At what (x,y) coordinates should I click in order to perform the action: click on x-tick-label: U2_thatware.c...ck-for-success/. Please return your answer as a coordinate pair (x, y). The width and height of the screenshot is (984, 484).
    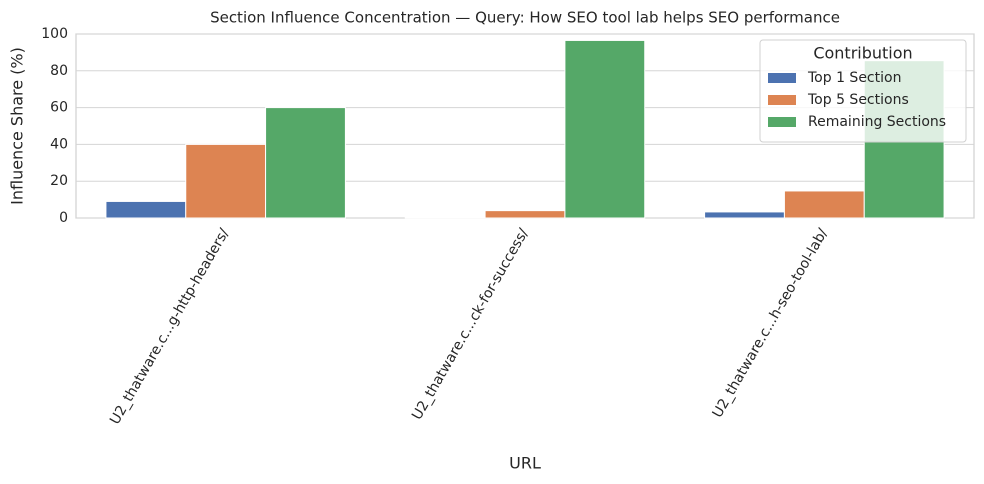
    Looking at the image, I should click on (470, 324).